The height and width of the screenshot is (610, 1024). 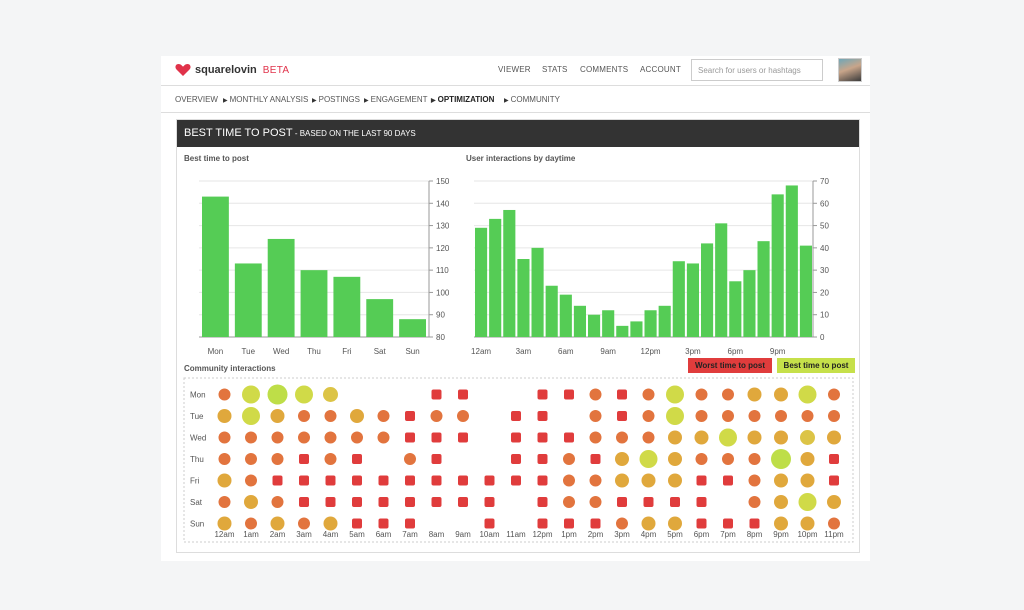 I want to click on column-label: 3pm, so click(x=622, y=534).